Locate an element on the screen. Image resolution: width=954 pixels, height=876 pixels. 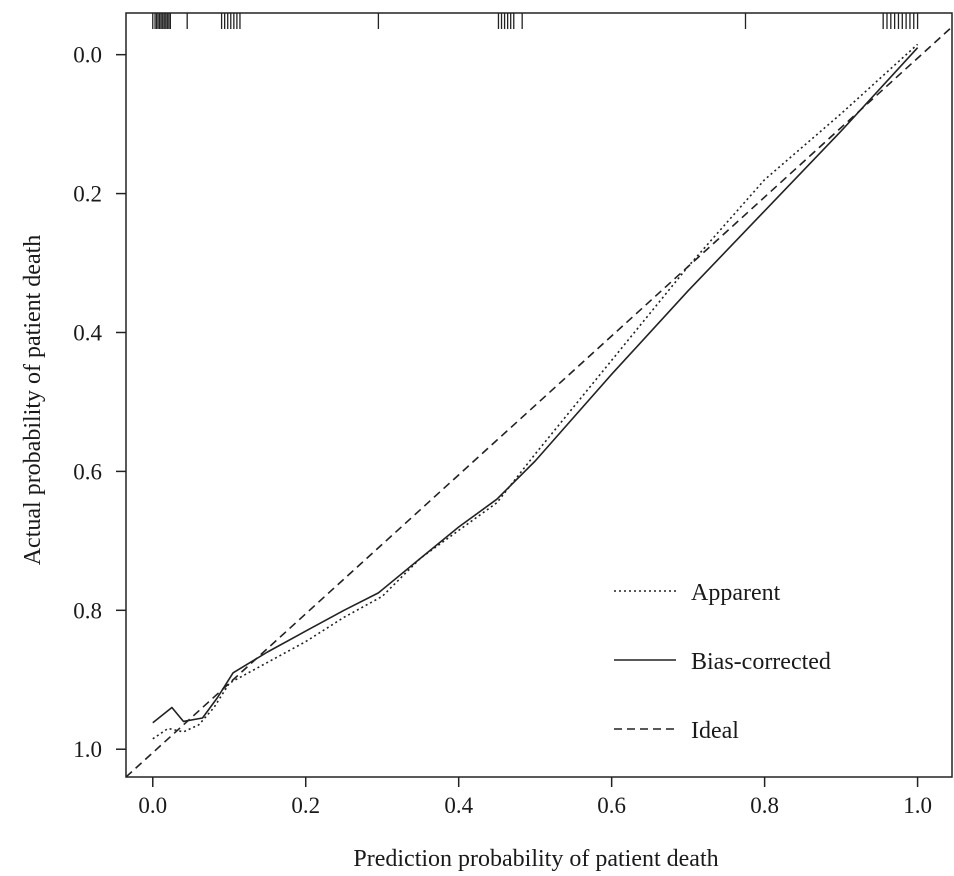
y-tick-label: 0.2 is located at coordinates (87, 194).